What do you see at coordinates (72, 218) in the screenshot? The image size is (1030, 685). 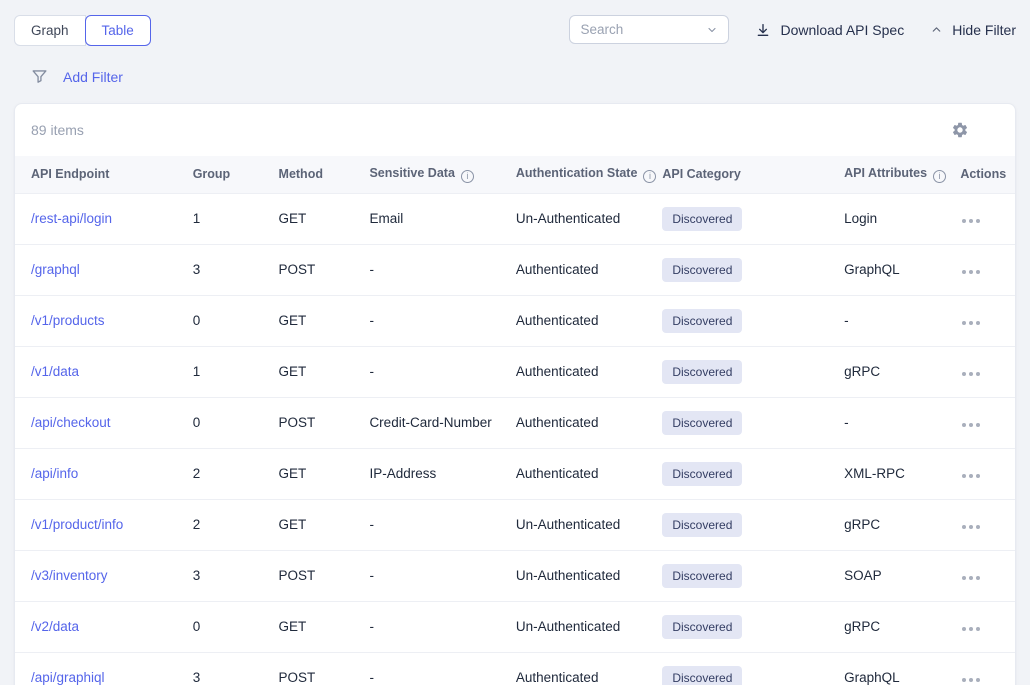 I see `api-endpoint-link: /rest-api/login` at bounding box center [72, 218].